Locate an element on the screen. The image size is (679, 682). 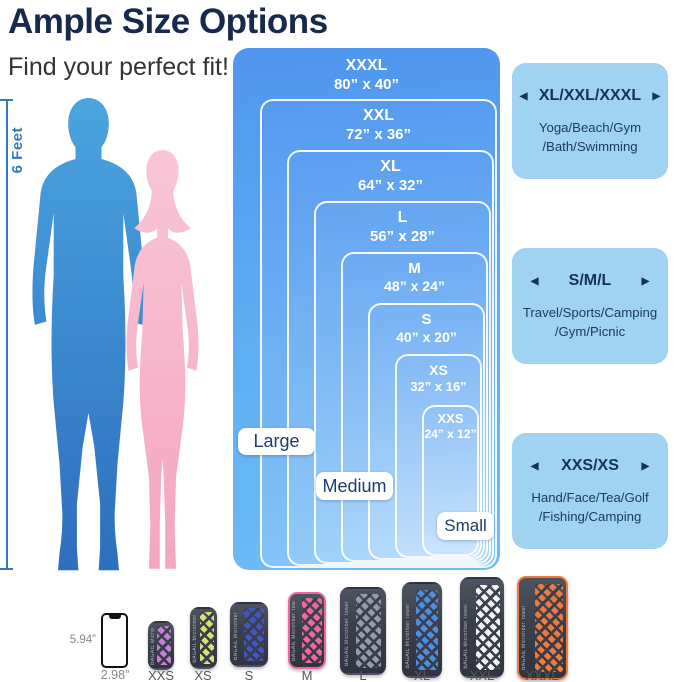
group-pill-small: Small is located at coordinates (465, 526).